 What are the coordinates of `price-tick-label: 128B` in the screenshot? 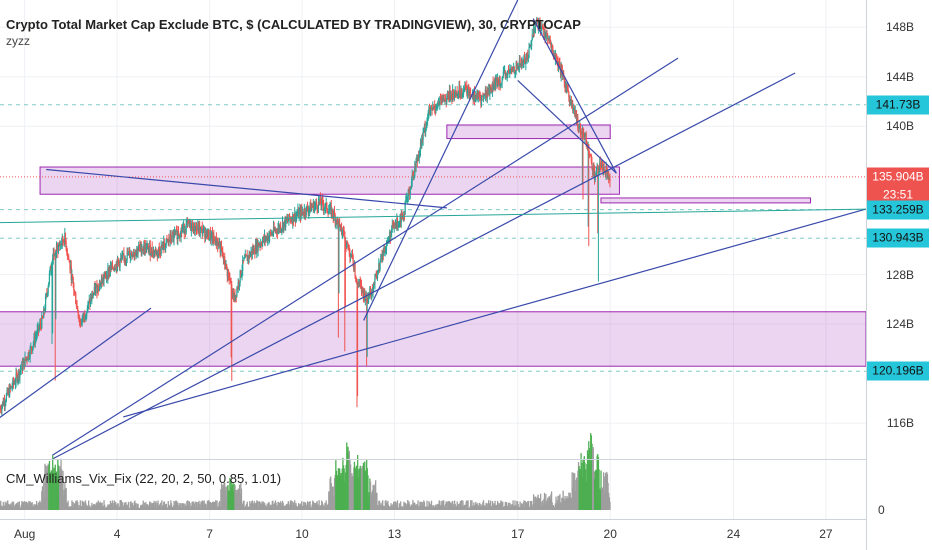 It's located at (899, 274).